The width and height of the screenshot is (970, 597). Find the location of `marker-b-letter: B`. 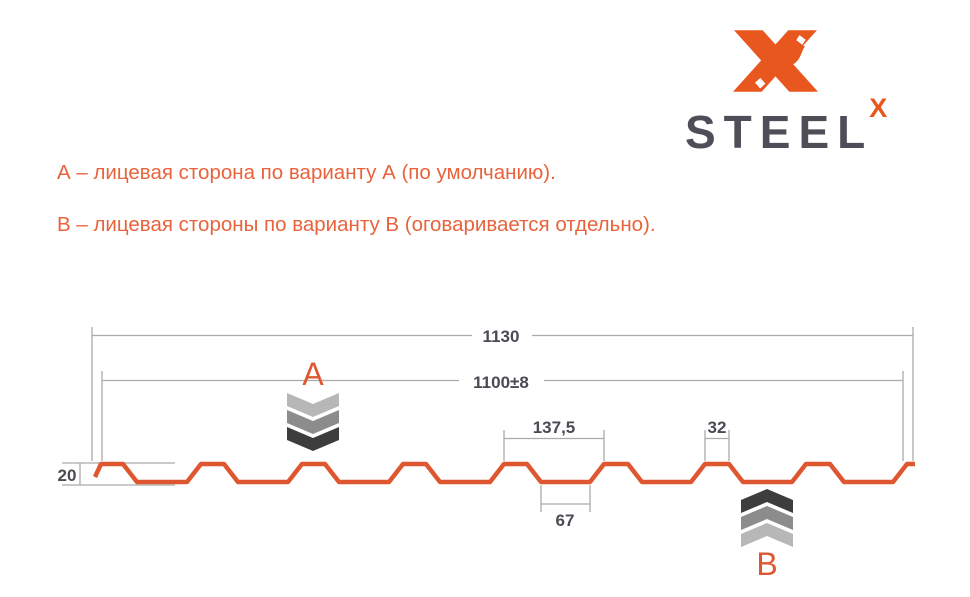

marker-b-letter: B is located at coordinates (767, 564).